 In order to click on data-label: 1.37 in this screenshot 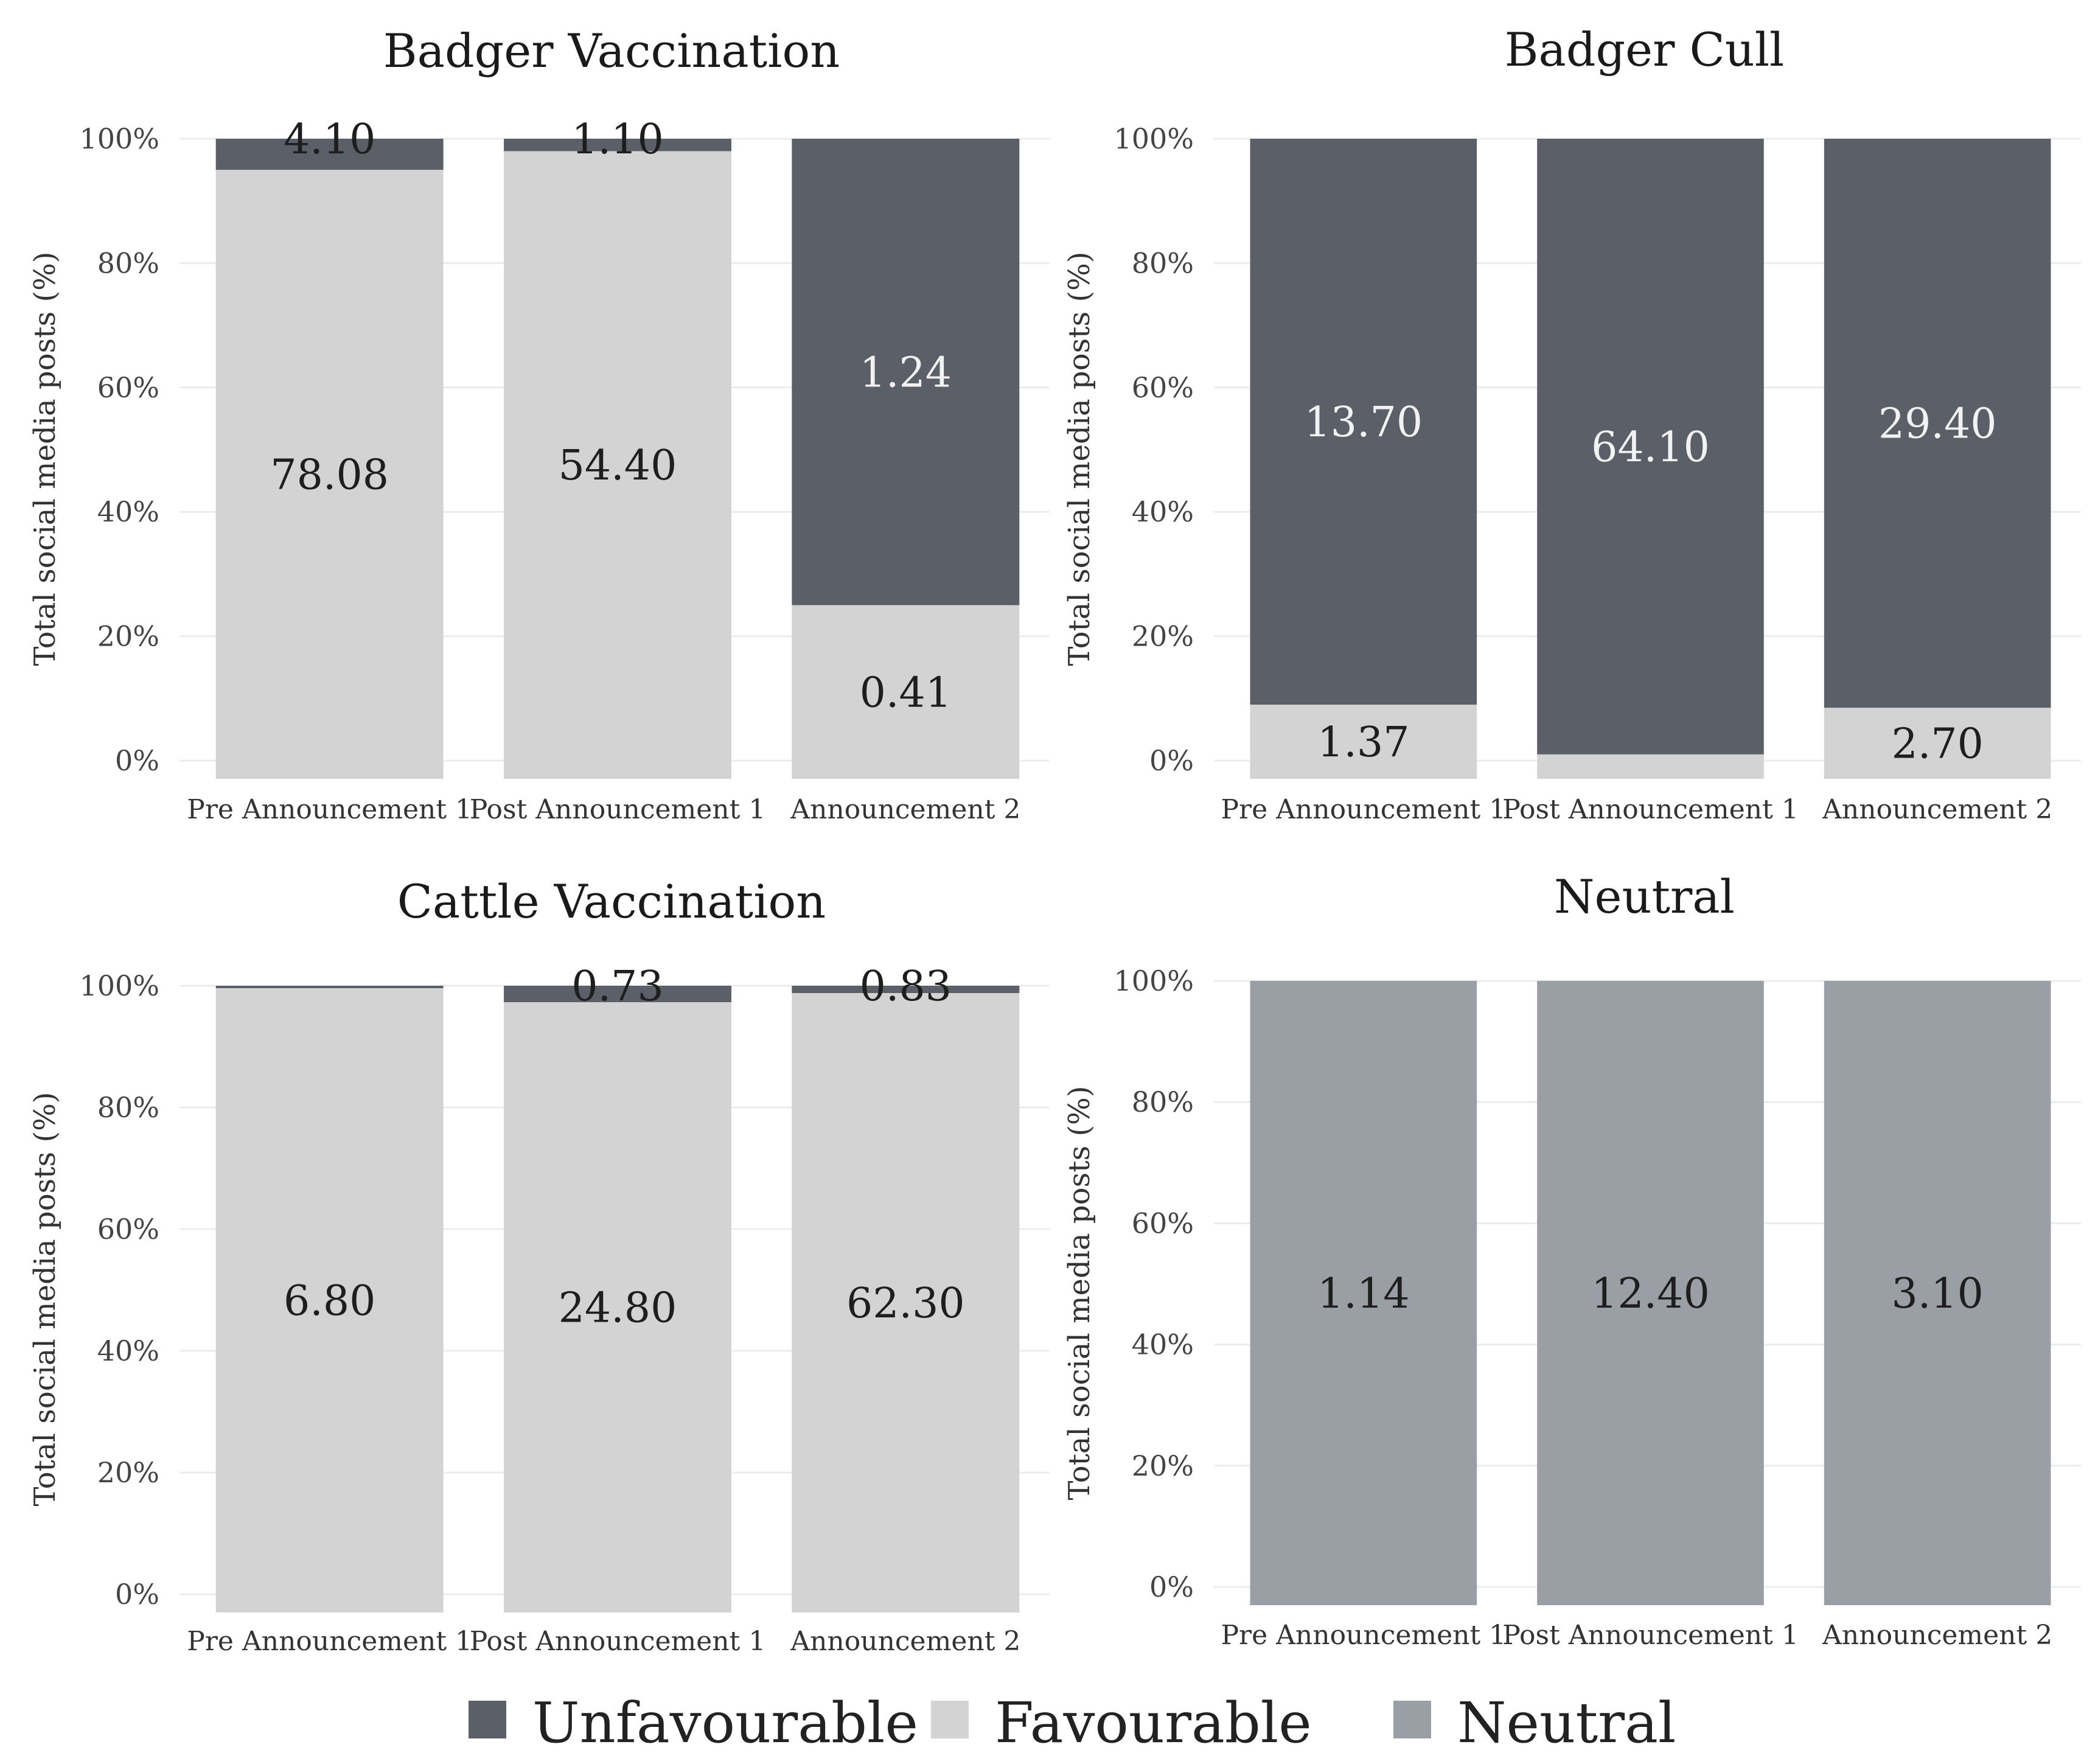, I will do `click(1363, 743)`.